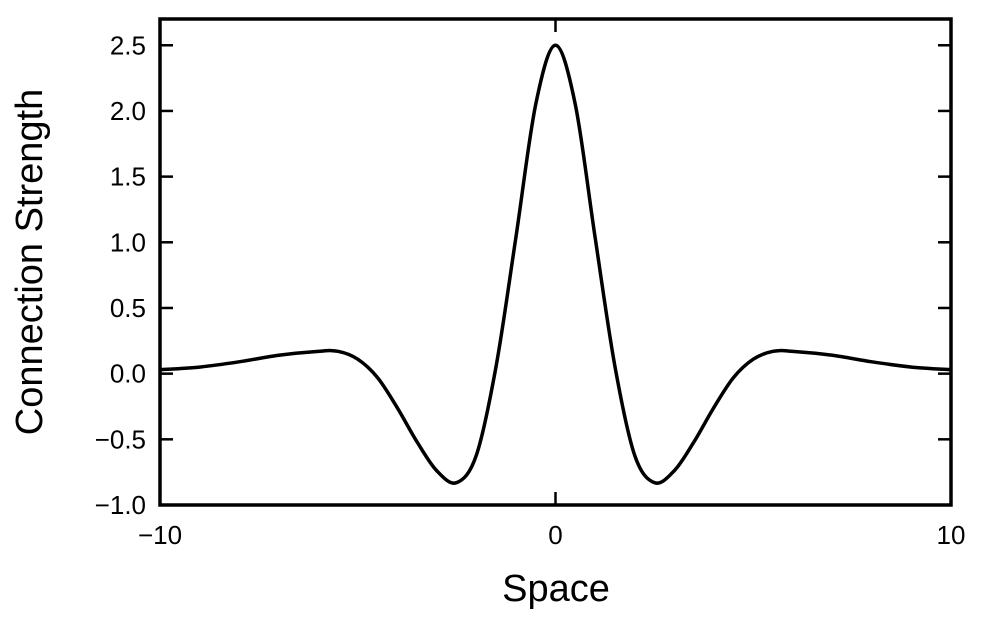 This screenshot has height=617, width=981. Describe the element at coordinates (128, 308) in the screenshot. I see `y-tick-label: 0.5` at that location.